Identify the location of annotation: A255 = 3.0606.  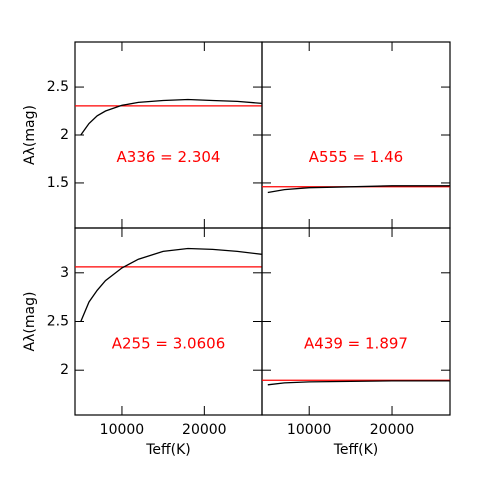
(168, 343).